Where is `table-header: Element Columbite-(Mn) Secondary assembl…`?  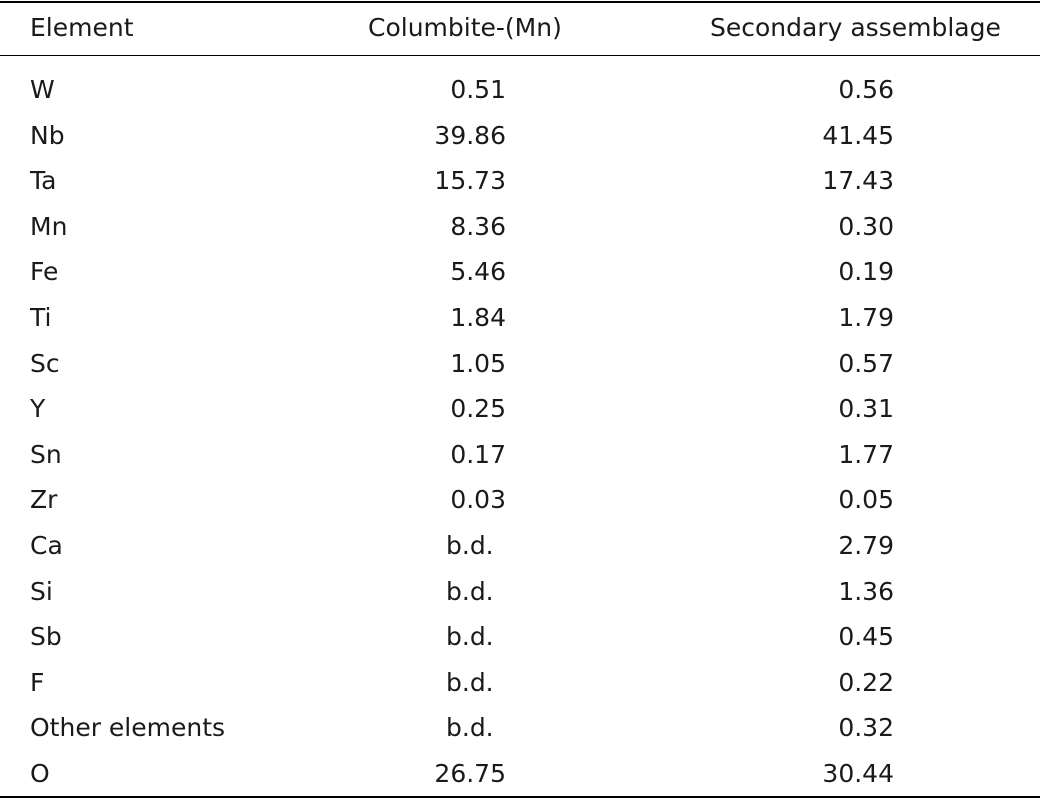 table-header: Element Columbite-(Mn) Secondary assembl… is located at coordinates (520, 28).